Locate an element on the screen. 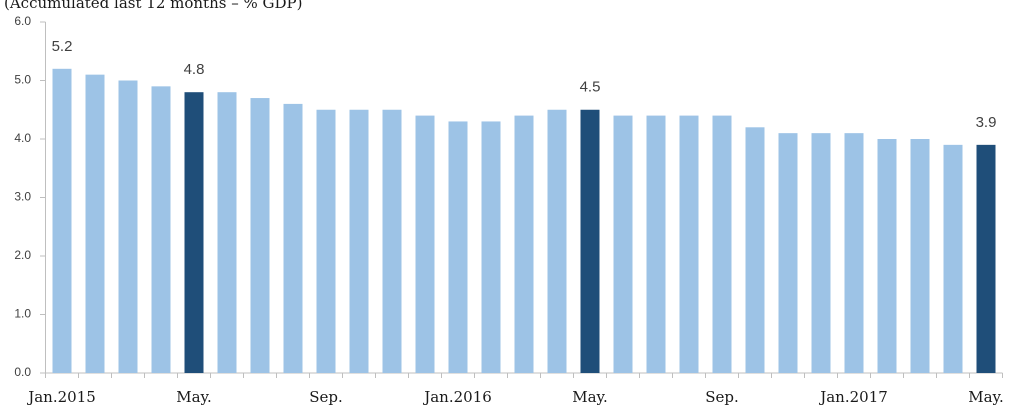 This screenshot has height=412, width=1015. y-tick-label: 4.0 is located at coordinates (22, 138).